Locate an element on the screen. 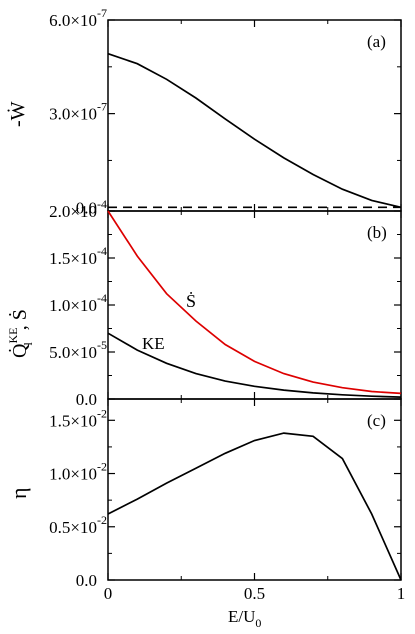  panel-b-ytick-exp-3: -4 is located at coordinates (102, 251).